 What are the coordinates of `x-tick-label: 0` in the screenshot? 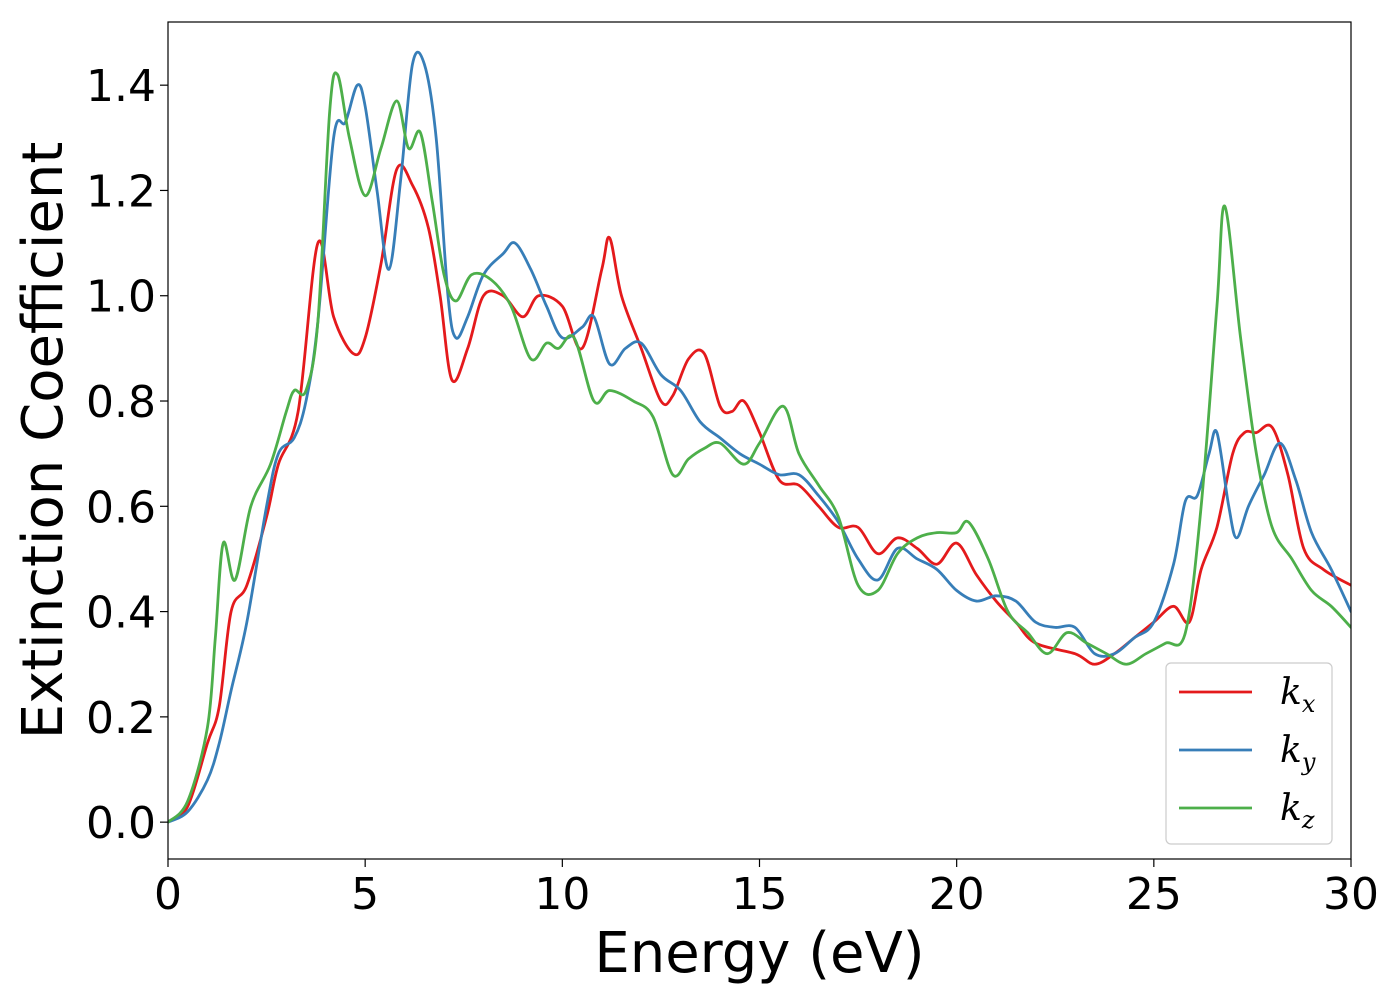 It's located at (168, 894).